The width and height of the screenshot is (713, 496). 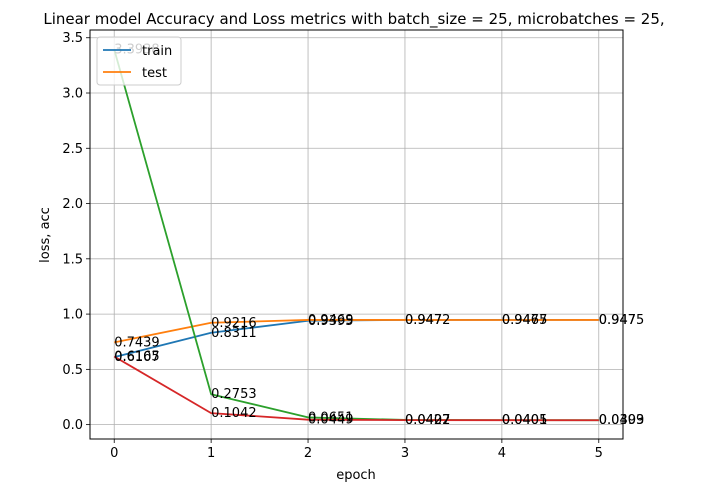 I want to click on y-tick-label: 1.0, so click(x=72, y=315).